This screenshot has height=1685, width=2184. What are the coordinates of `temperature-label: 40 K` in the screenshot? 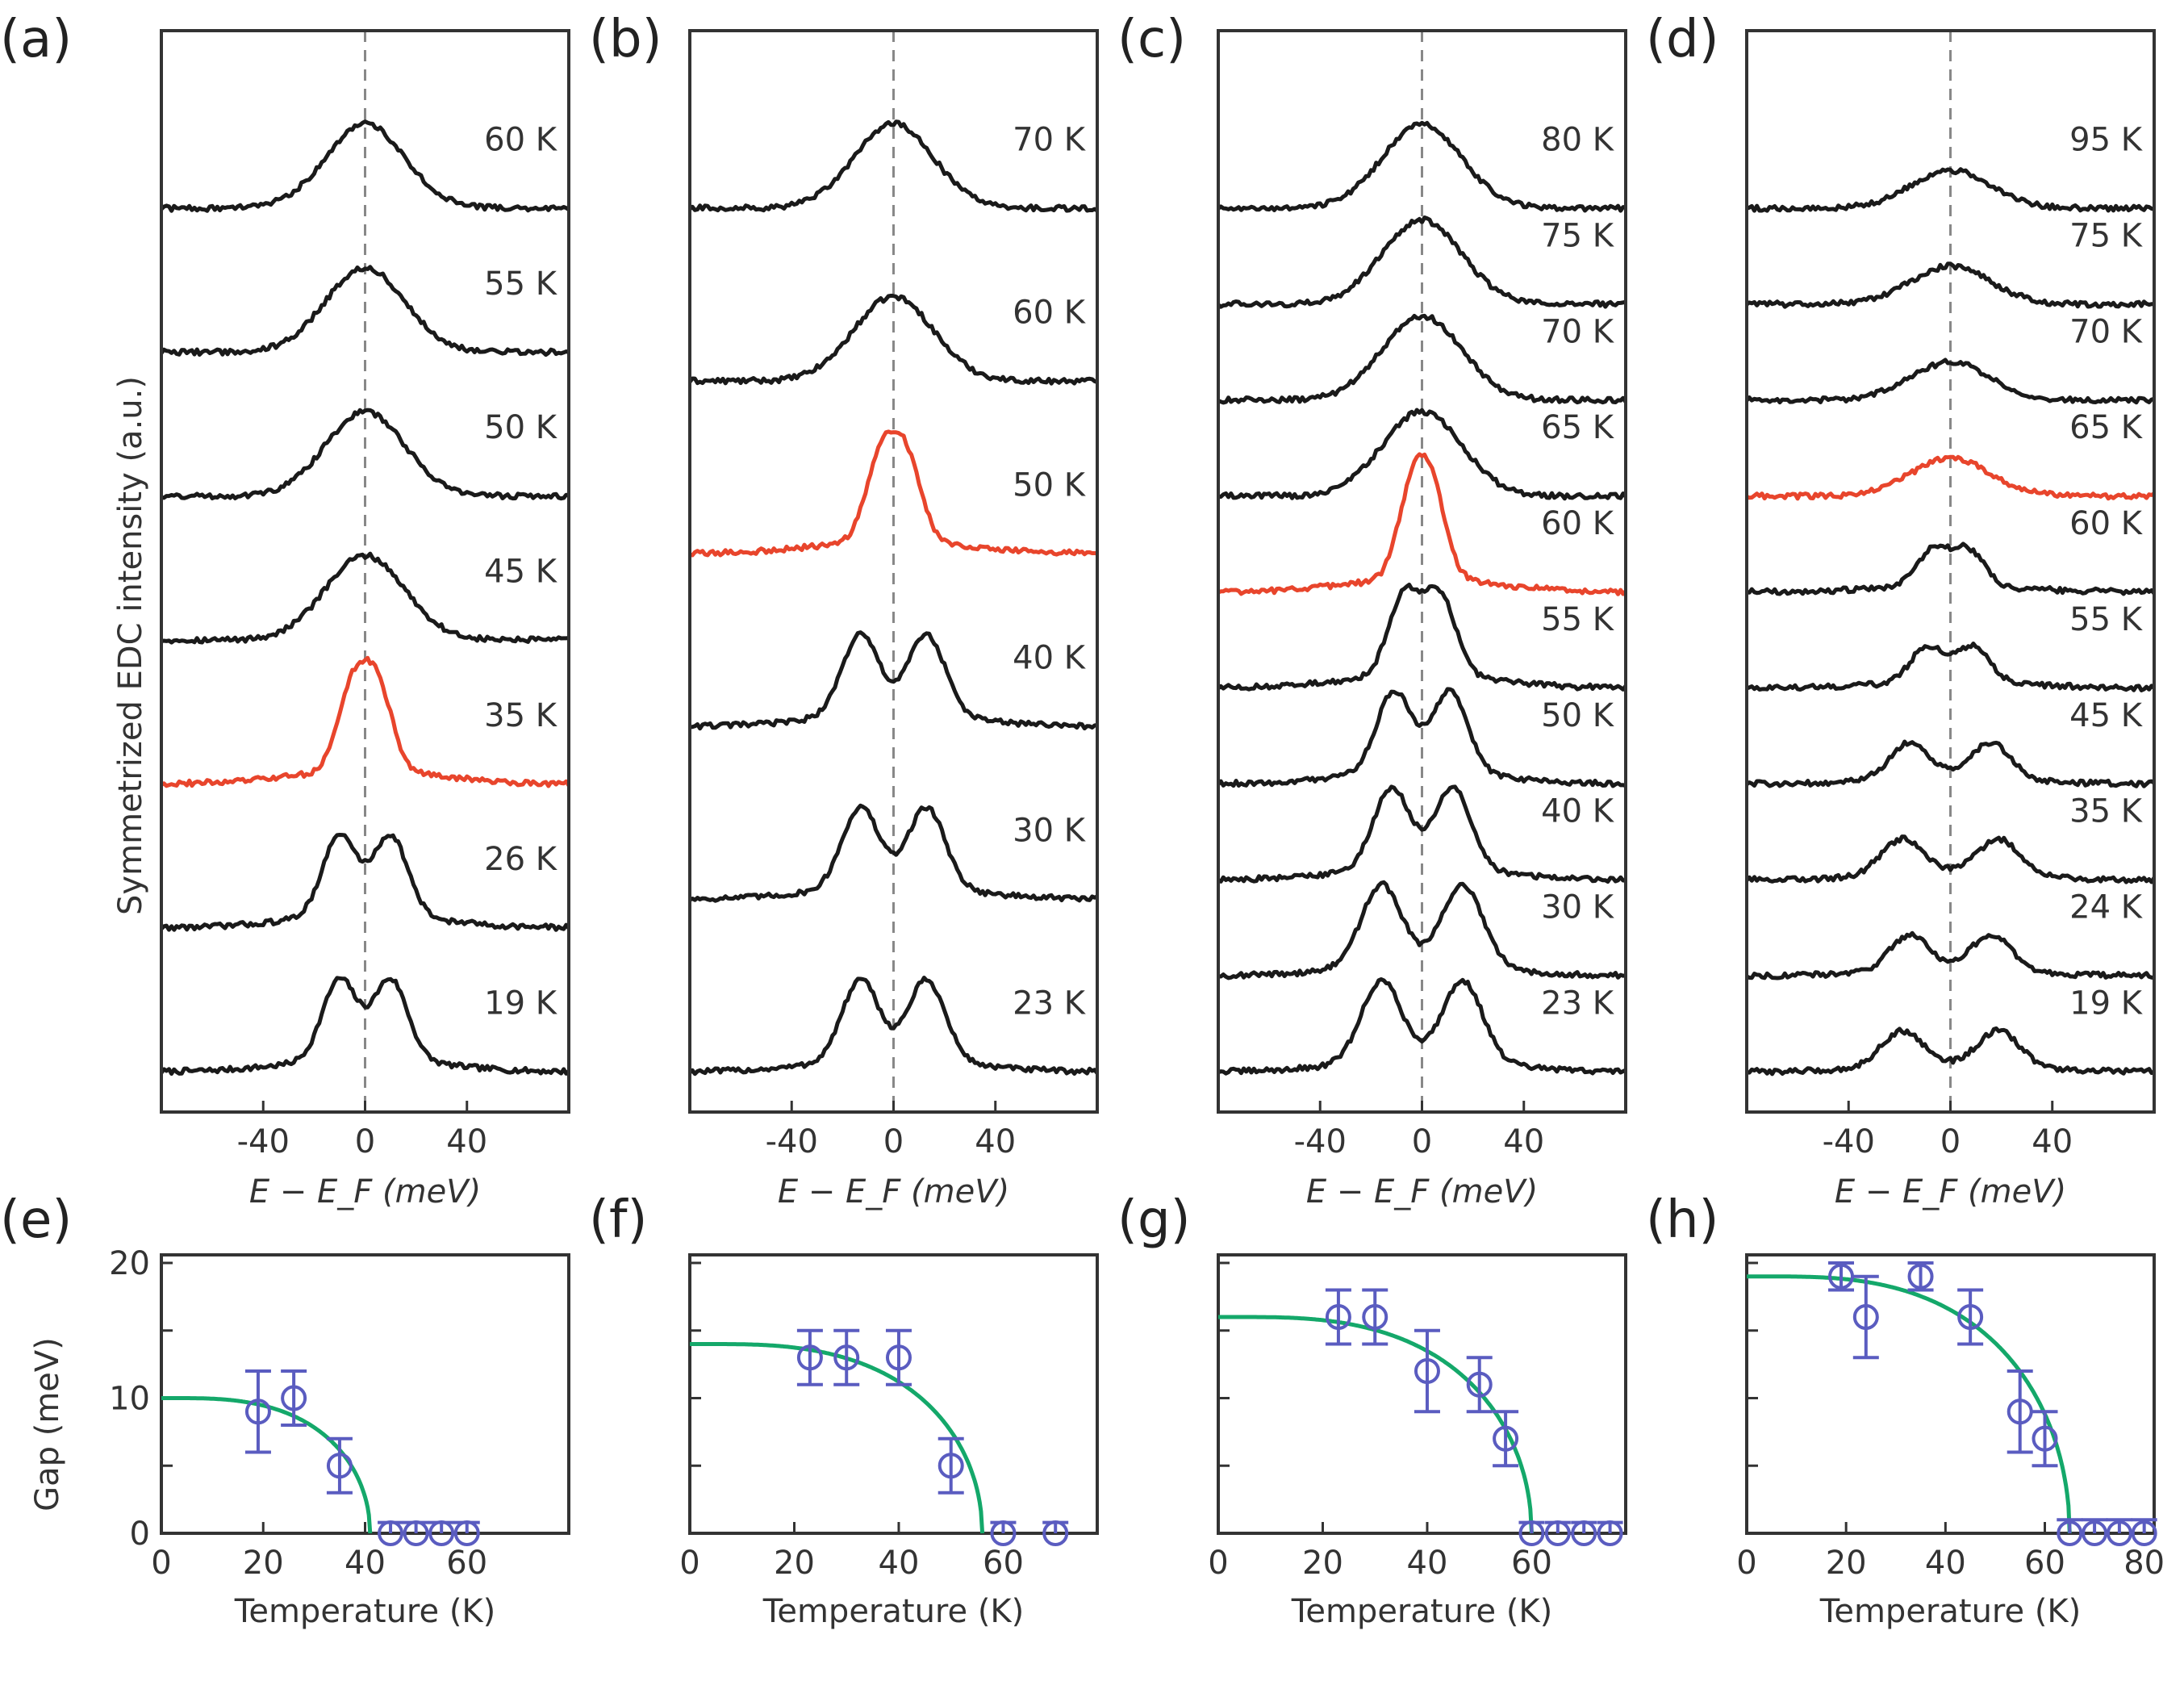 It's located at (1050, 658).